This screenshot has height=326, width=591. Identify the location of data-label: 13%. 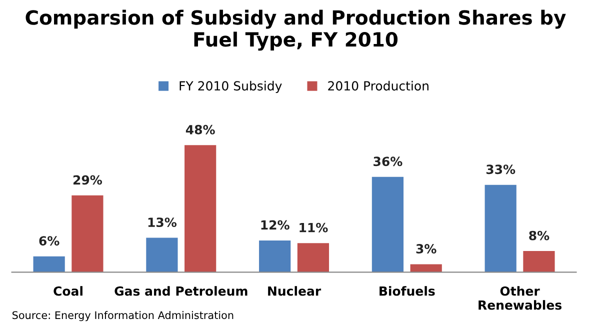
(162, 223).